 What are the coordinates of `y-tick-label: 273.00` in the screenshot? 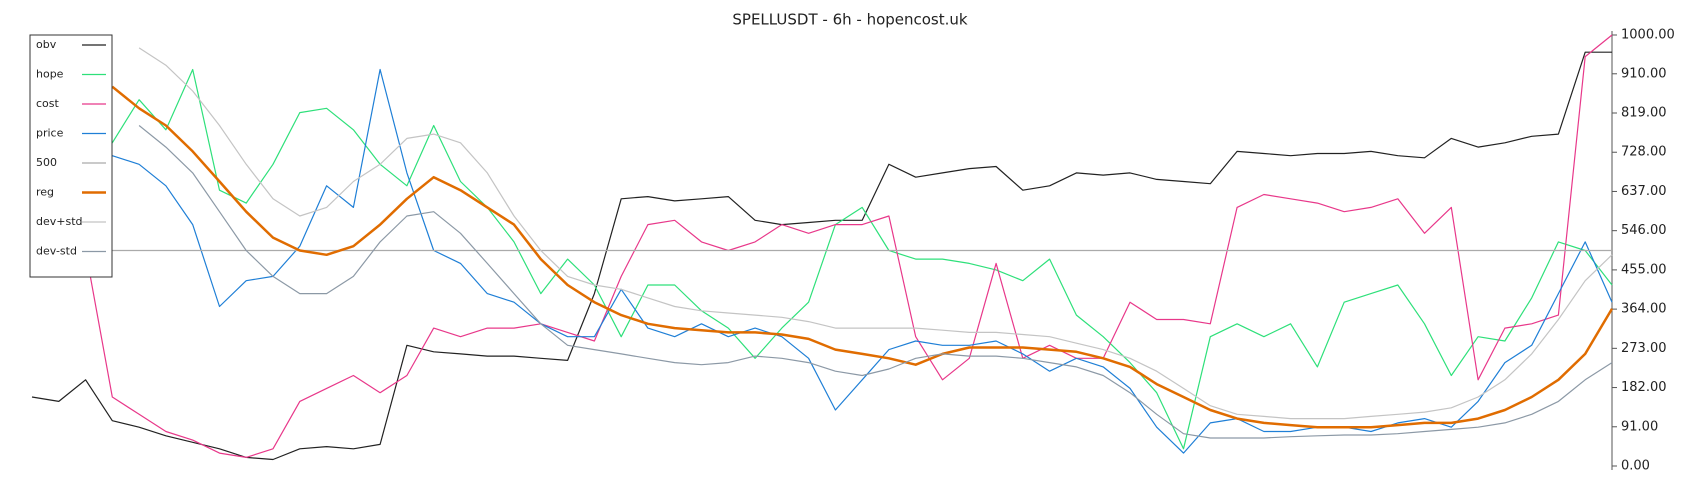 It's located at (1644, 348).